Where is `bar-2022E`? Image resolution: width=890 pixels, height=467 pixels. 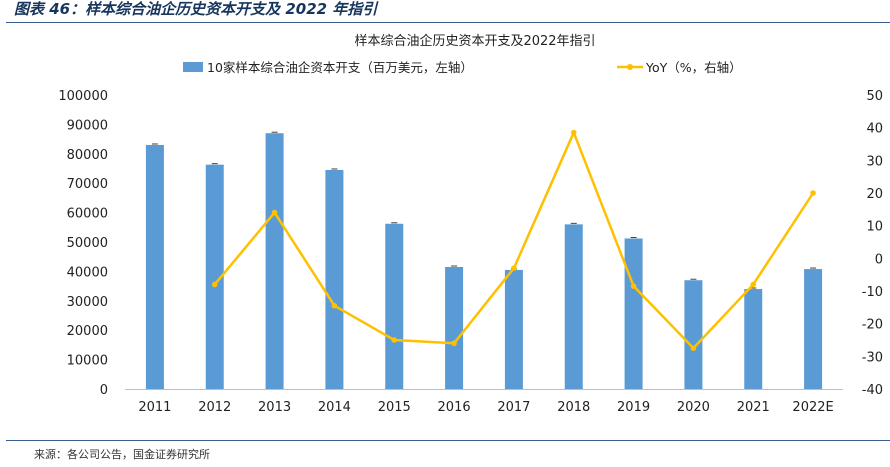 bar-2022E is located at coordinates (813, 329).